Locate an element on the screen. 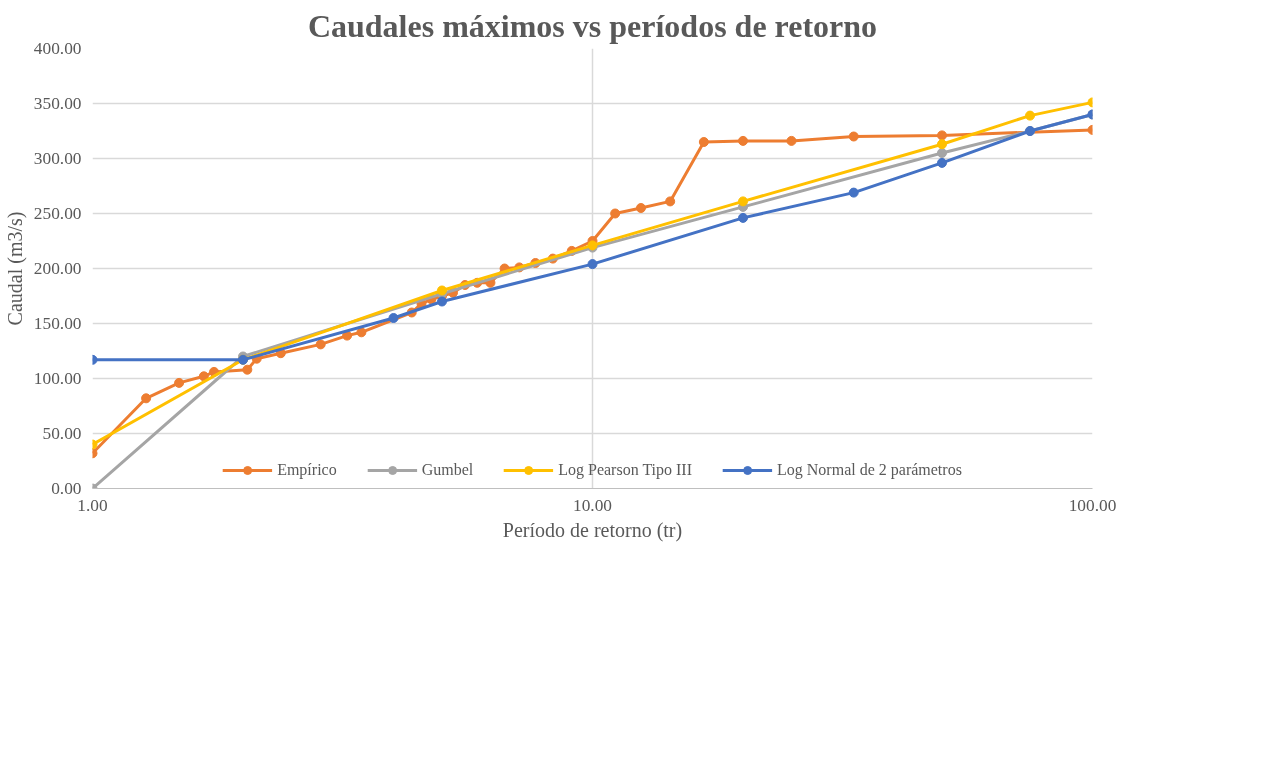  legend-label: Log Normal de 2 parámetros is located at coordinates (869, 470).